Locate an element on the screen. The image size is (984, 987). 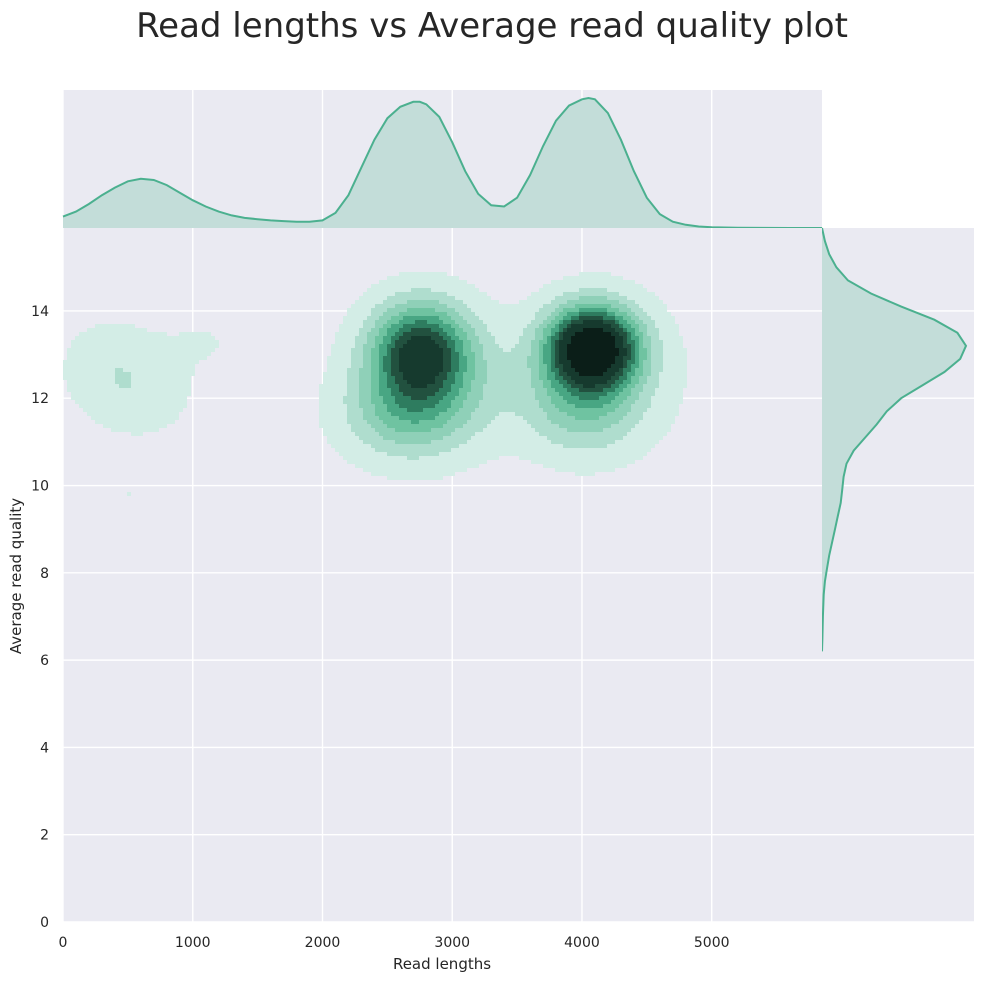
y-tick-label: 2 is located at coordinates (44, 836).